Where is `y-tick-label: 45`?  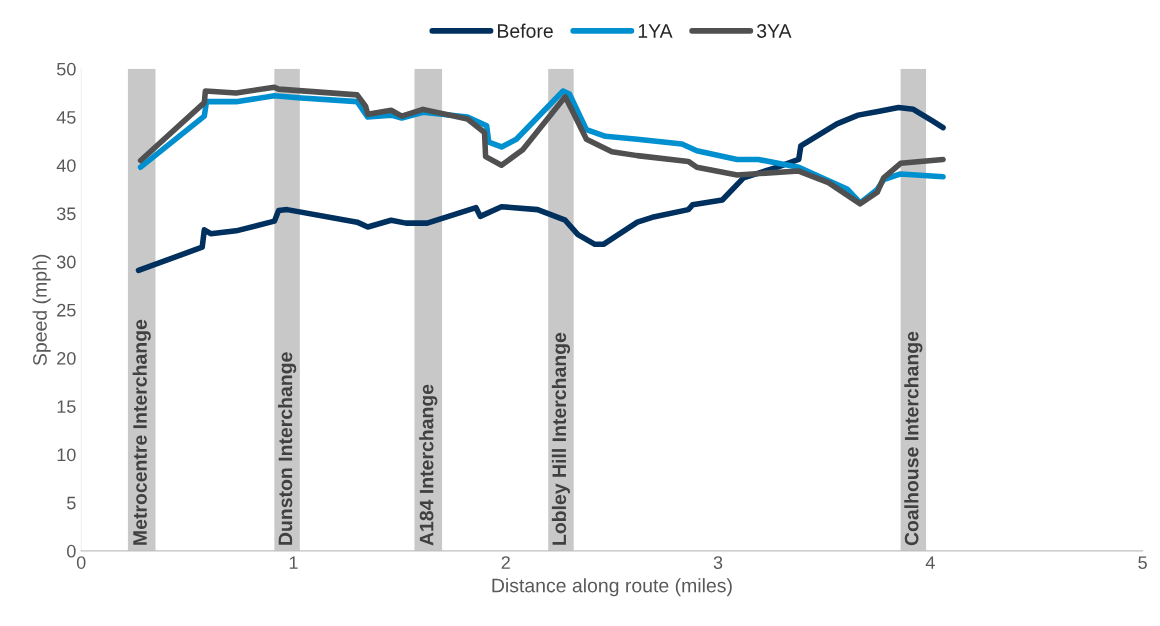
y-tick-label: 45 is located at coordinates (66, 117).